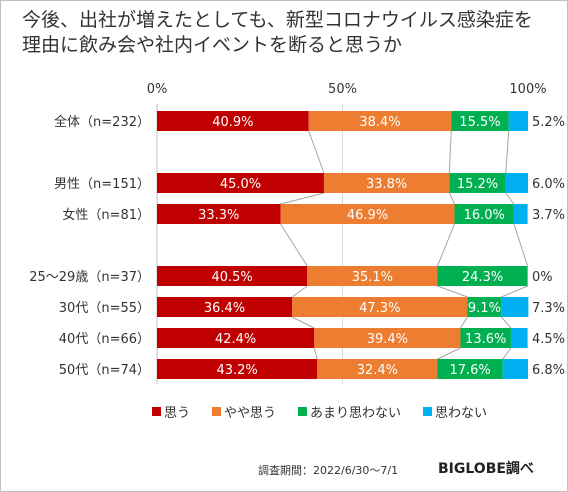 The height and width of the screenshot is (492, 568). What do you see at coordinates (356, 413) in the screenshot?
I see `legend-label-series-3: あまり思わない` at bounding box center [356, 413].